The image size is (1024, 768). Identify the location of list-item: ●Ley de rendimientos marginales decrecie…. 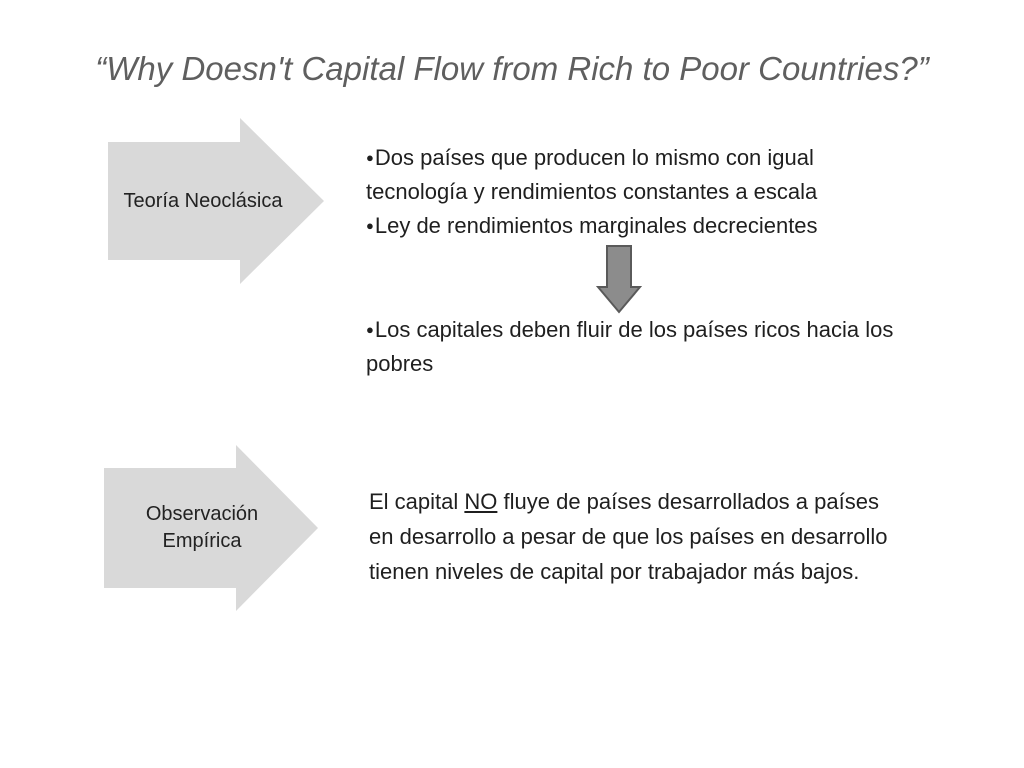
(592, 225).